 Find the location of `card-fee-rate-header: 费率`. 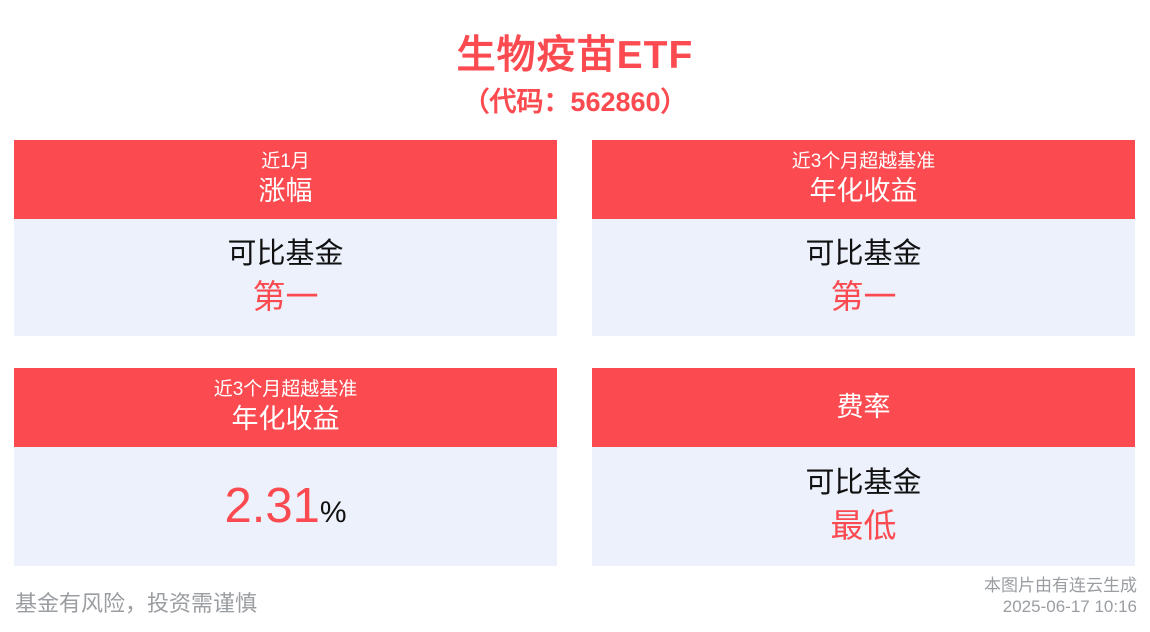

card-fee-rate-header: 费率 is located at coordinates (863, 407).